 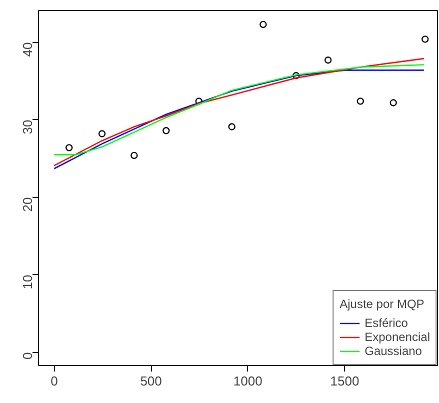 What do you see at coordinates (27, 49) in the screenshot?
I see `y-tick-label: 40` at bounding box center [27, 49].